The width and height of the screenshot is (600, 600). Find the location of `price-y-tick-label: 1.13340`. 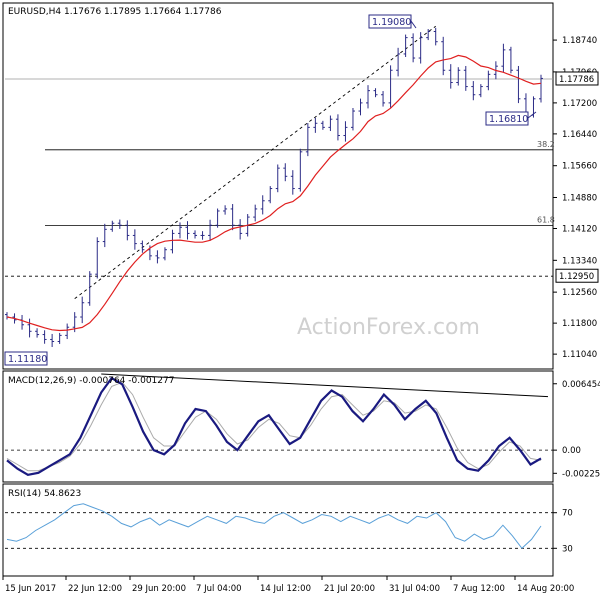

price-y-tick-label: 1.13340 is located at coordinates (579, 261).